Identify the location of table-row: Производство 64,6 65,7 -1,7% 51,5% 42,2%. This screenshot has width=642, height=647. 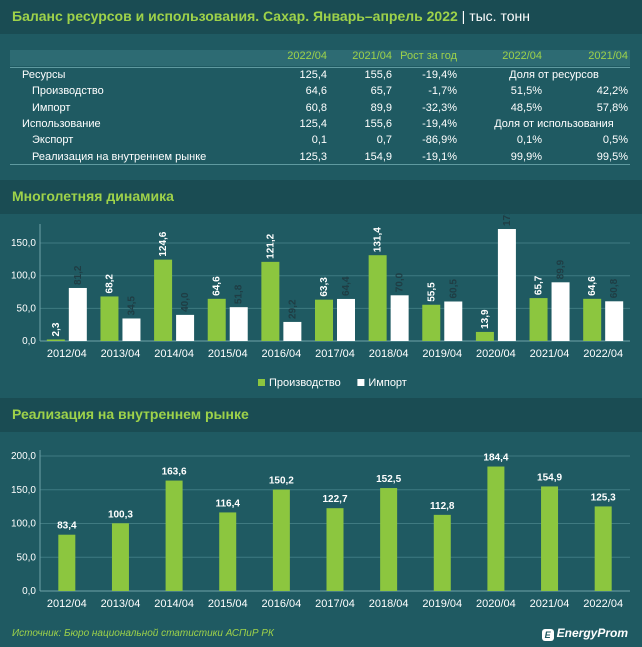
(320, 93).